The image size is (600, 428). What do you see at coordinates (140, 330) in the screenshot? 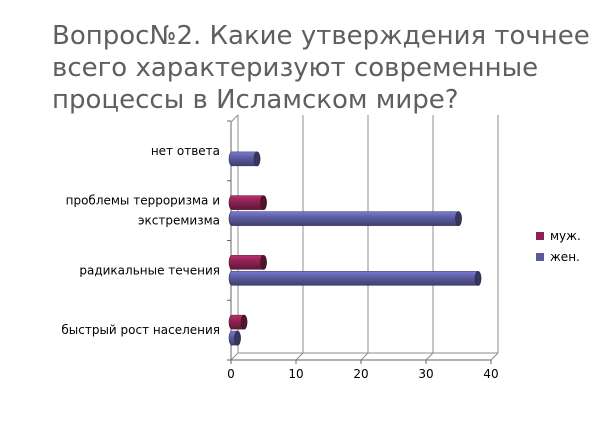
I see `category-label: быстрый рост населения` at bounding box center [140, 330].